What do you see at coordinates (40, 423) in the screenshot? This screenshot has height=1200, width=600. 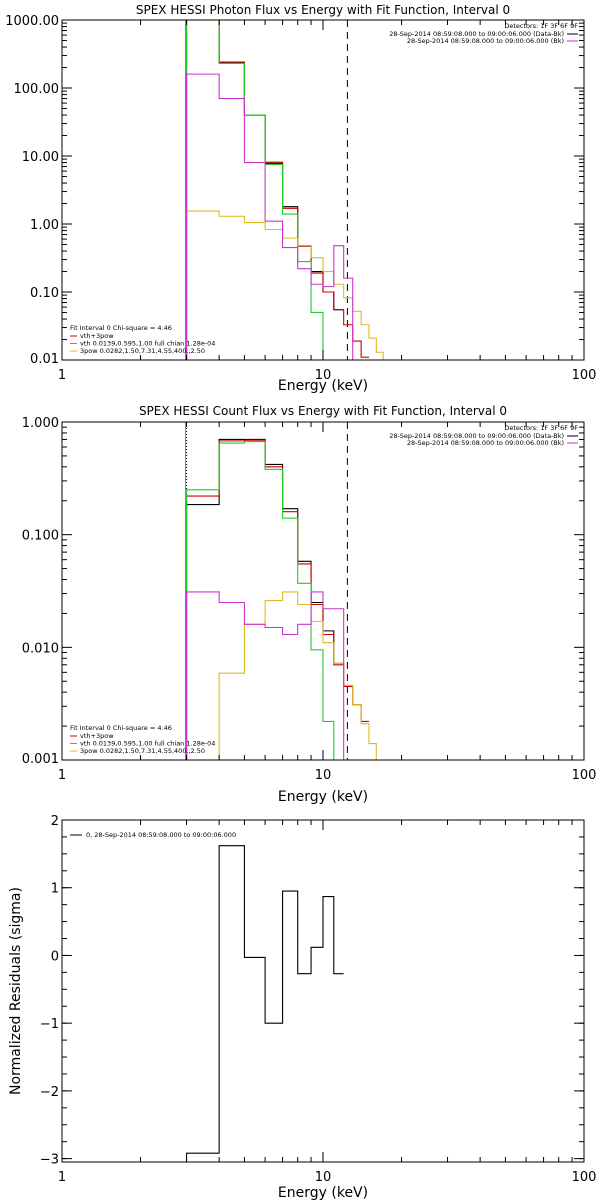 I see `y-tick-label: 1.000` at bounding box center [40, 423].